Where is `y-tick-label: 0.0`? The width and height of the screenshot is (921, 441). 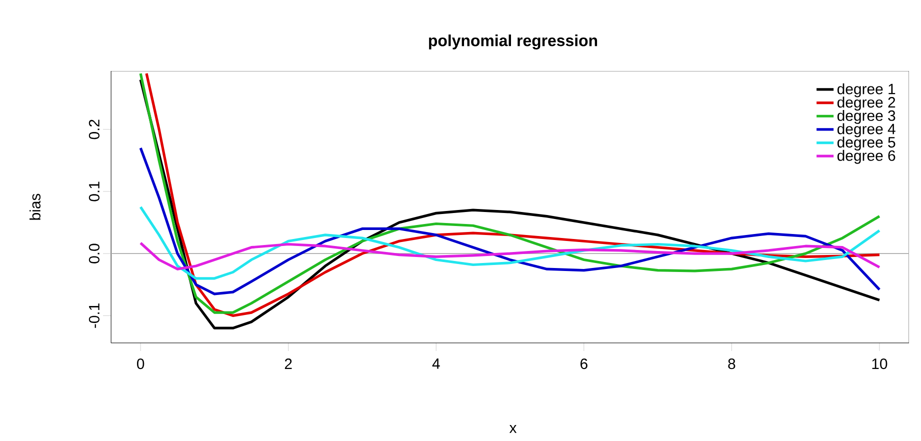
y-tick-label: 0.0 is located at coordinates (94, 254).